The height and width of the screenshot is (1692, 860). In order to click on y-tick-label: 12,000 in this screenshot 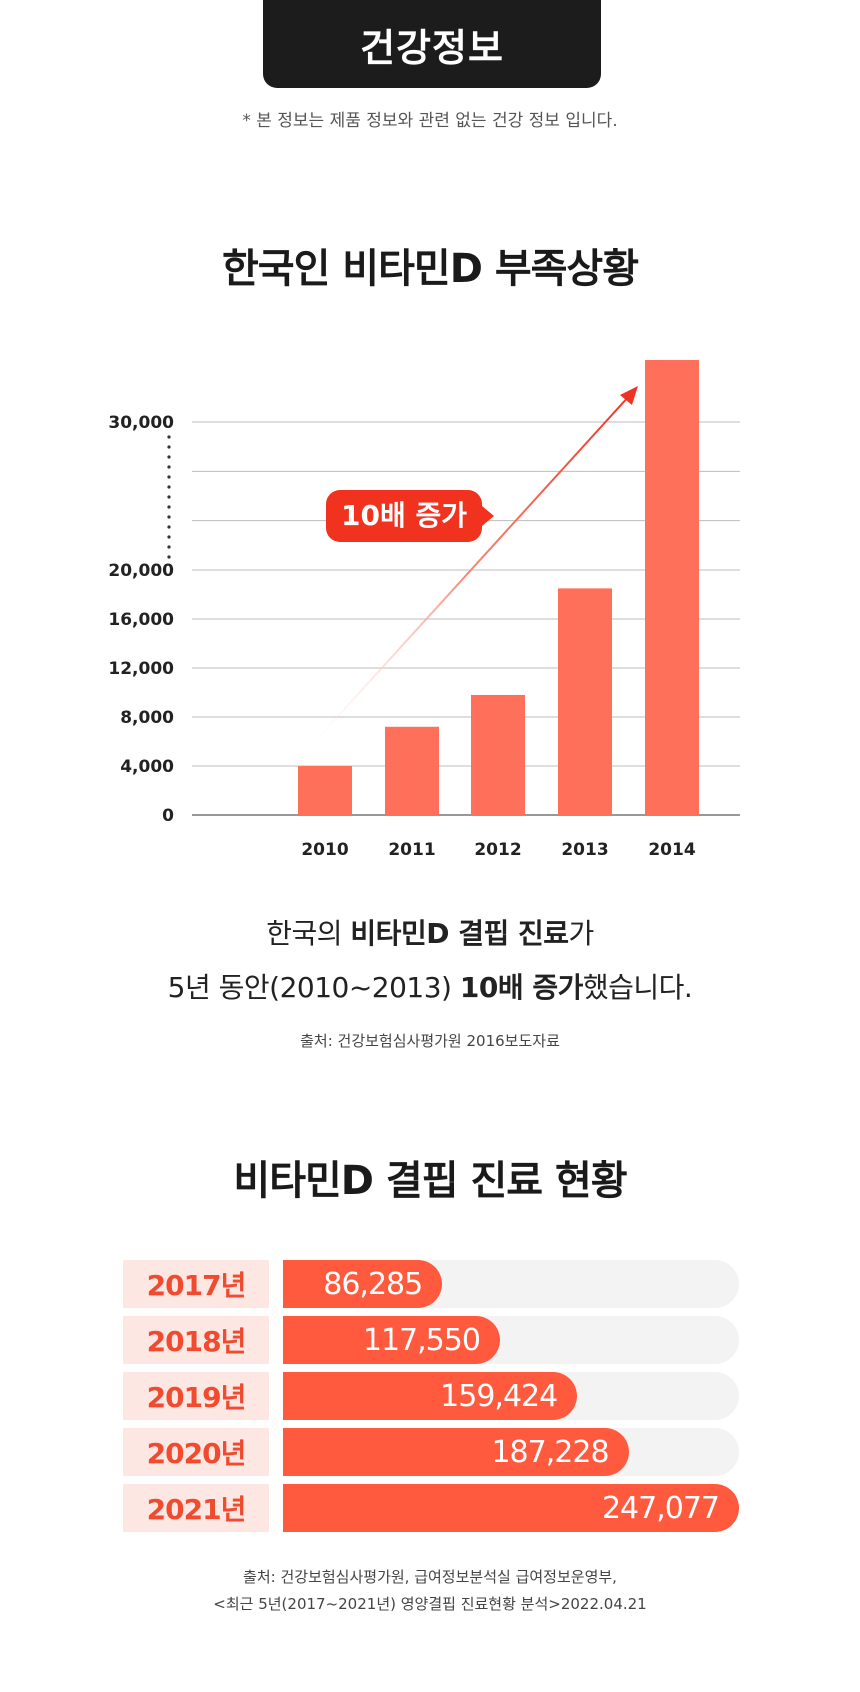, I will do `click(141, 669)`.